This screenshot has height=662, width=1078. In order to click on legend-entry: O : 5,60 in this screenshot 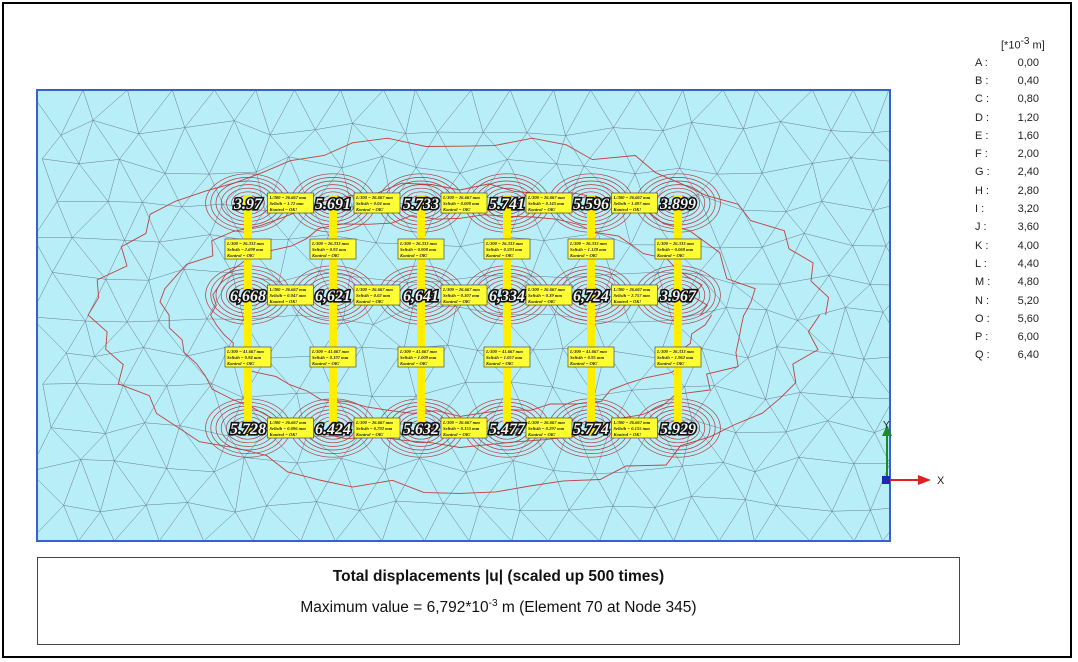, I will do `click(1010, 322)`.